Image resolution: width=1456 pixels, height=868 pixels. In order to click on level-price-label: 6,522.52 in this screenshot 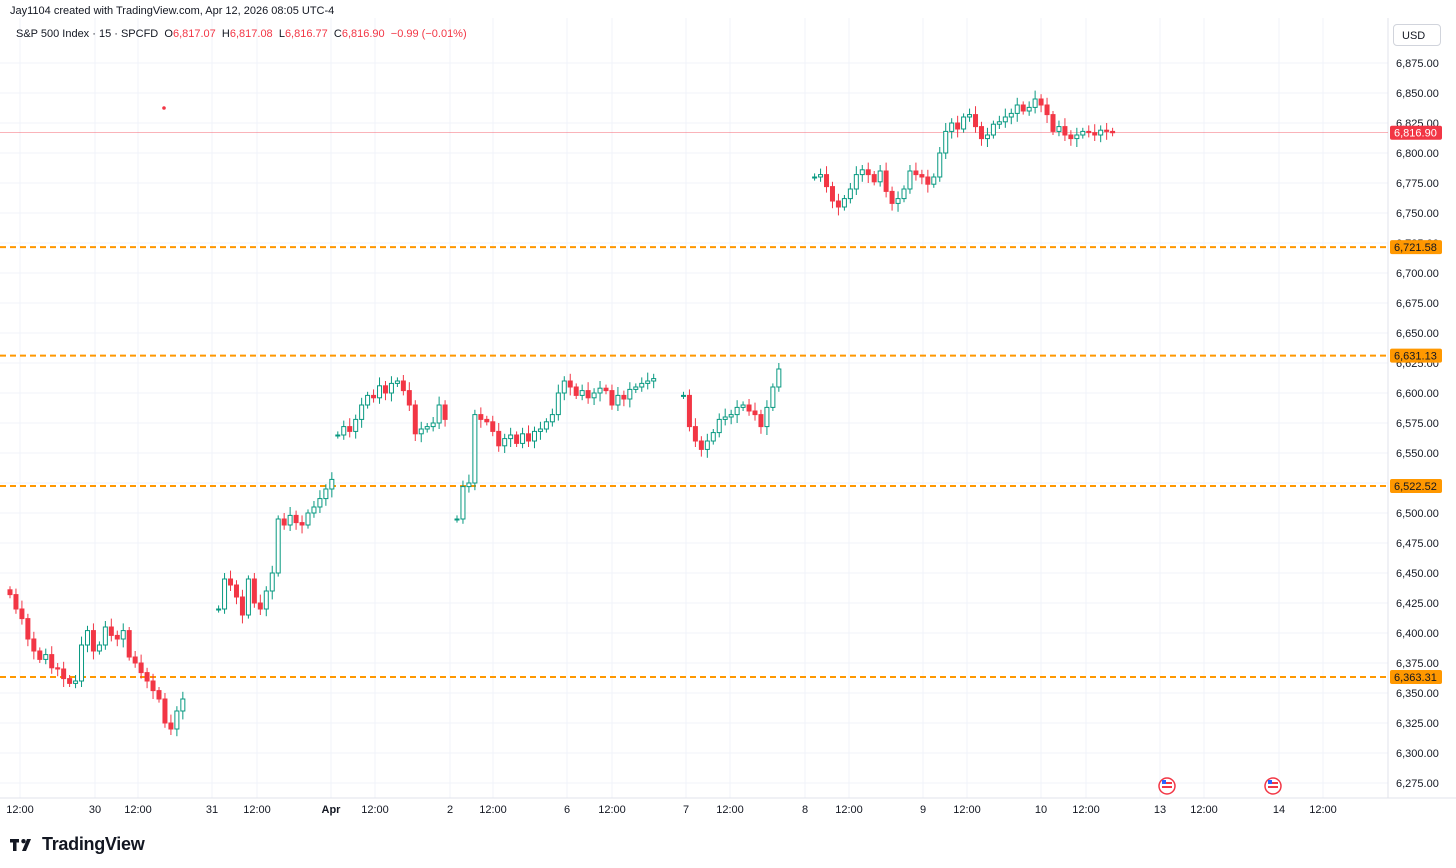, I will do `click(1415, 487)`.